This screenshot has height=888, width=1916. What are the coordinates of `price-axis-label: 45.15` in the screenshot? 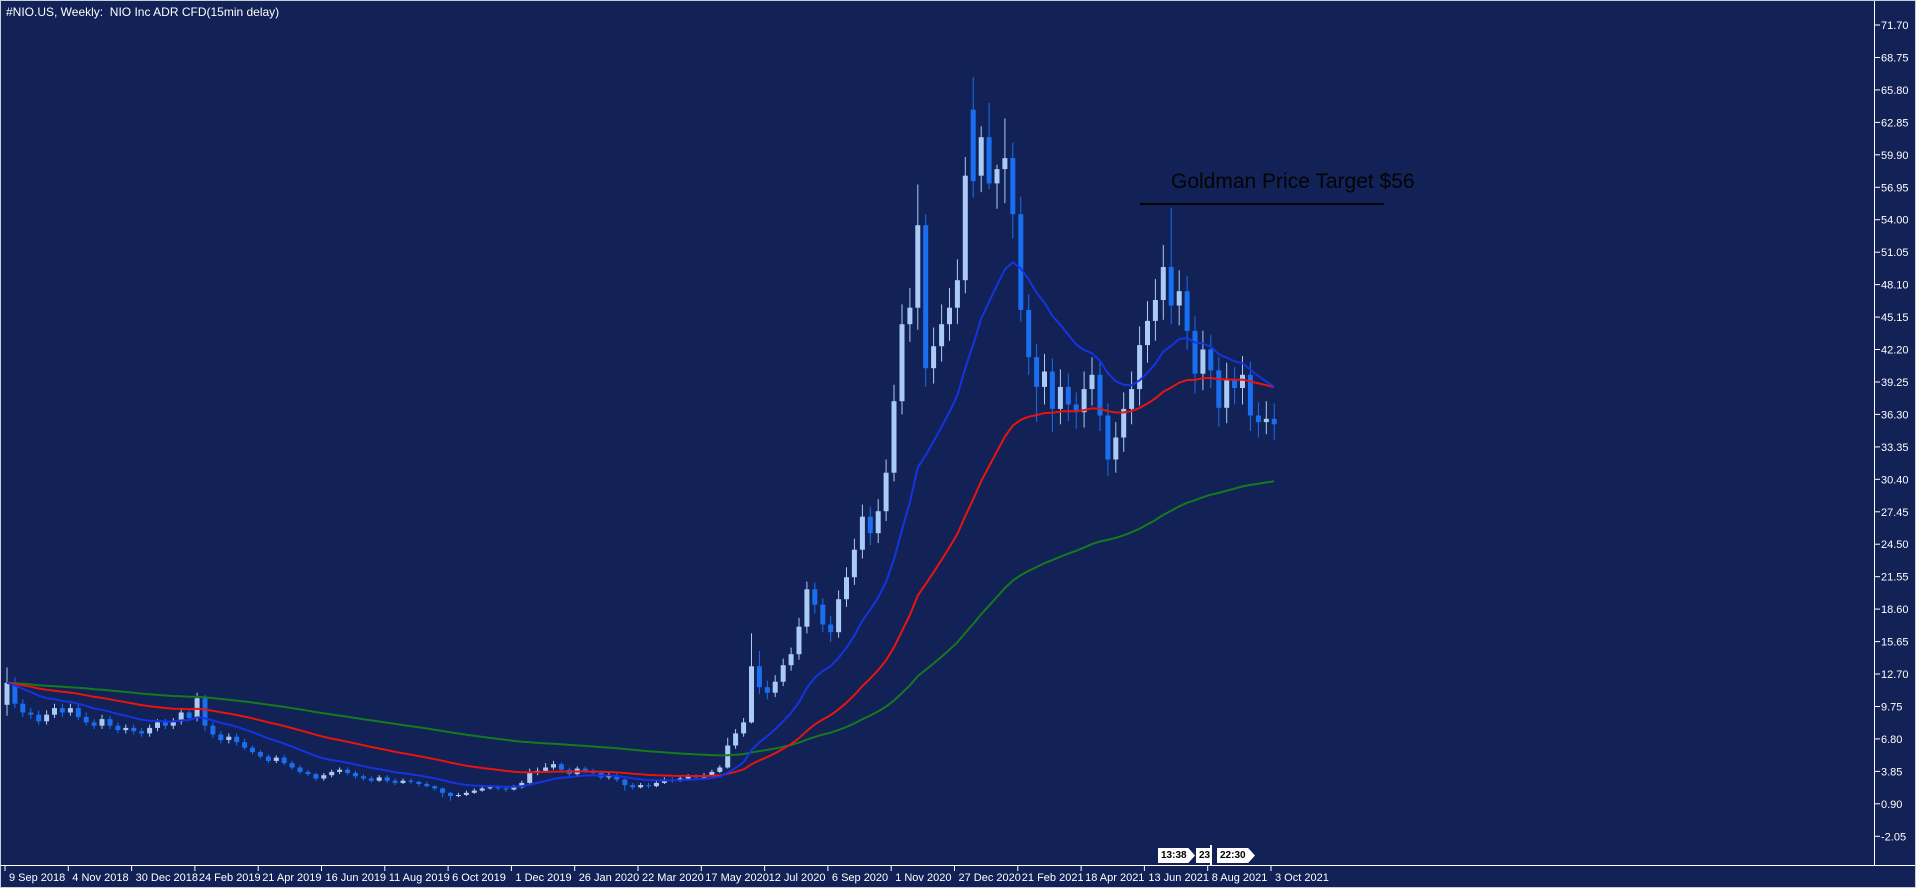 It's located at (1895, 318).